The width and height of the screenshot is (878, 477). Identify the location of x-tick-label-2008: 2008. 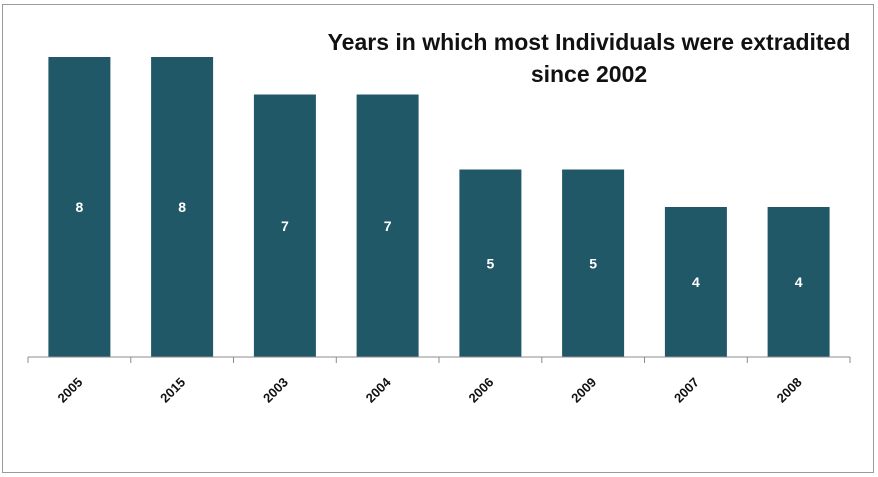
(789, 390).